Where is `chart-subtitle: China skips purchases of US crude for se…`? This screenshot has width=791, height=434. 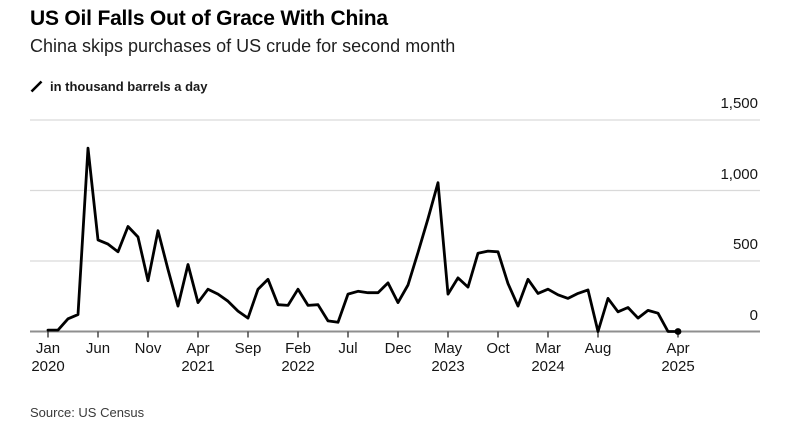 chart-subtitle: China skips purchases of US crude for se… is located at coordinates (243, 46).